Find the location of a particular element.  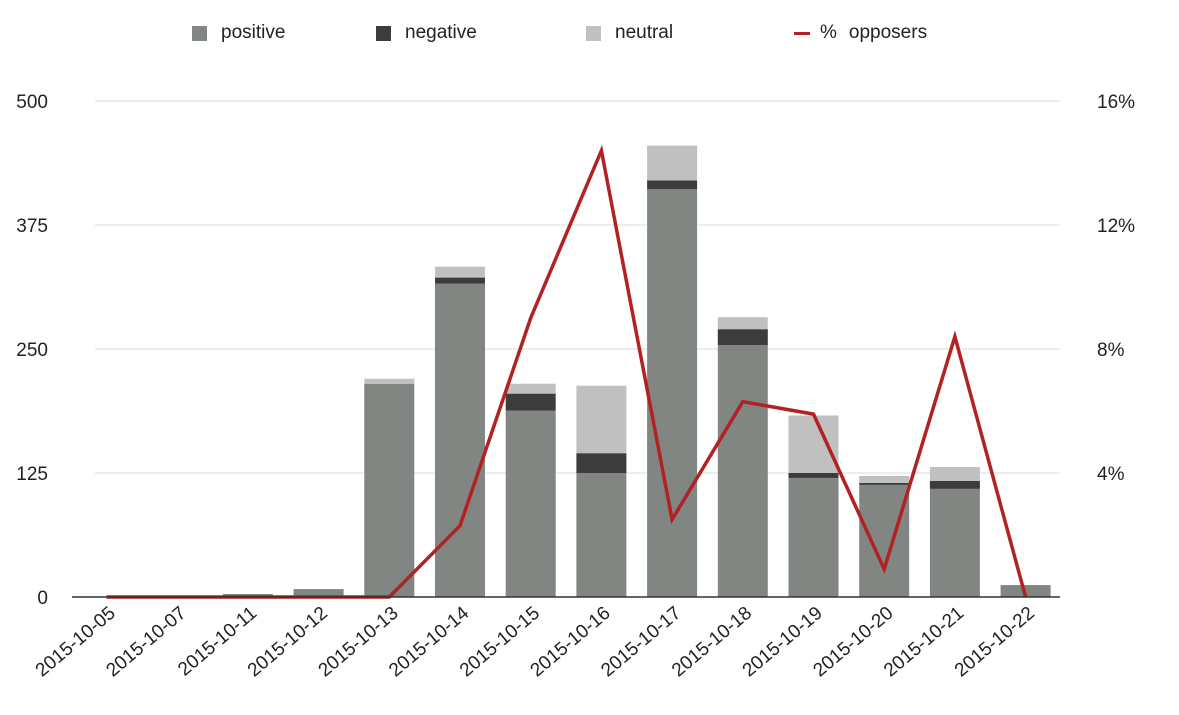

legend-item-negative: negative is located at coordinates (426, 33).